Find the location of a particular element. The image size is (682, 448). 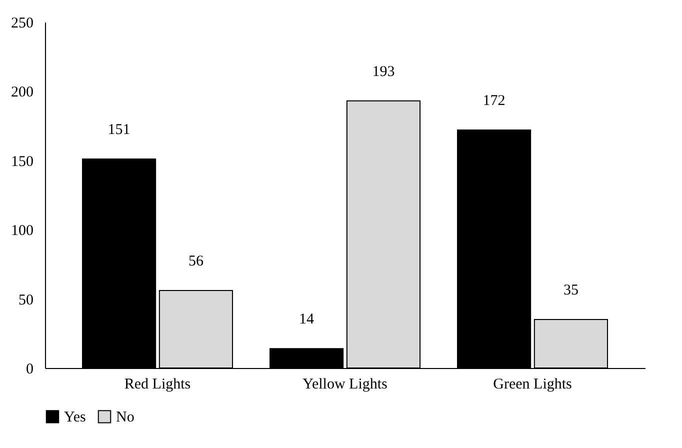

legend-label: Yes is located at coordinates (75, 418).